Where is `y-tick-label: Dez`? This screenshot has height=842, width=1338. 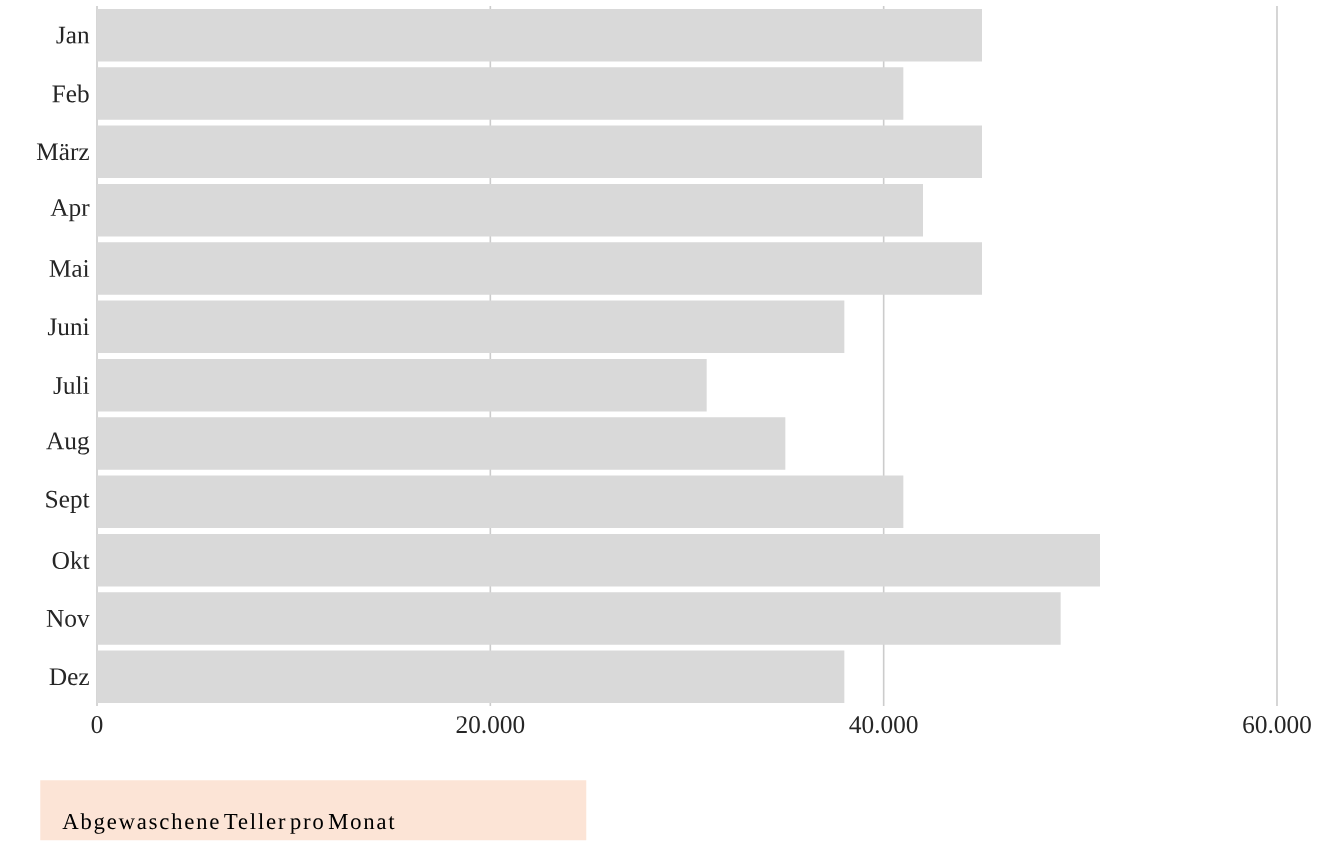 y-tick-label: Dez is located at coordinates (69, 677).